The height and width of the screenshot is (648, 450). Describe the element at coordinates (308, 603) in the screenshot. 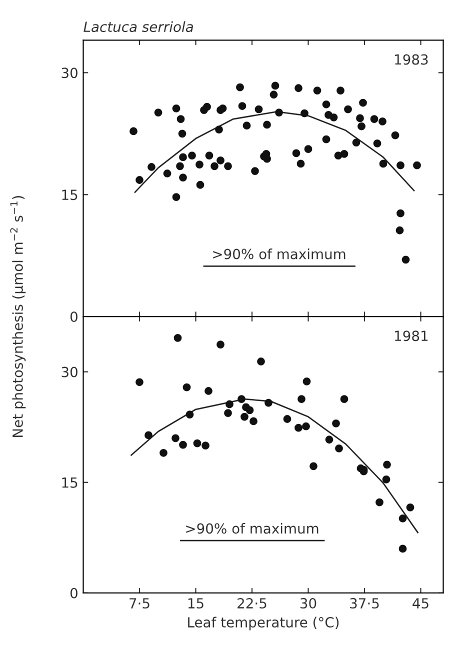

I see `x-tick-label: 30` at that location.